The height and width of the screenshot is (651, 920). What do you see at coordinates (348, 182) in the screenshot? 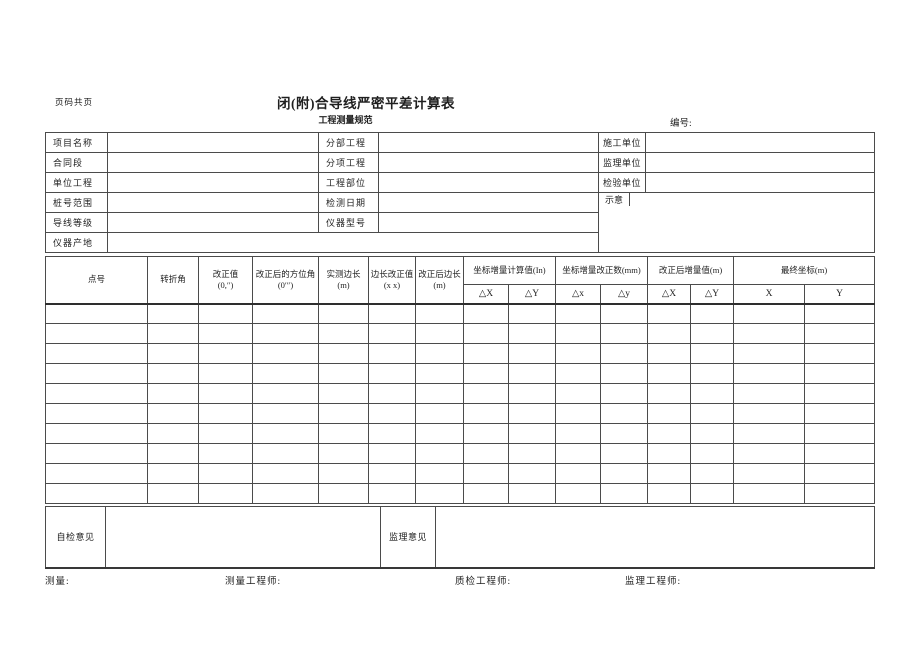
I see `work-part-label: 工程部位` at bounding box center [348, 182].